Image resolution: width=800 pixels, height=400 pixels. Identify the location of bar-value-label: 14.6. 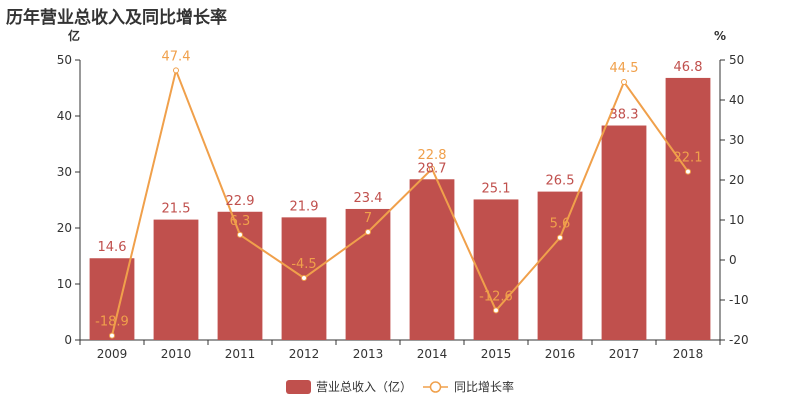
(112, 247).